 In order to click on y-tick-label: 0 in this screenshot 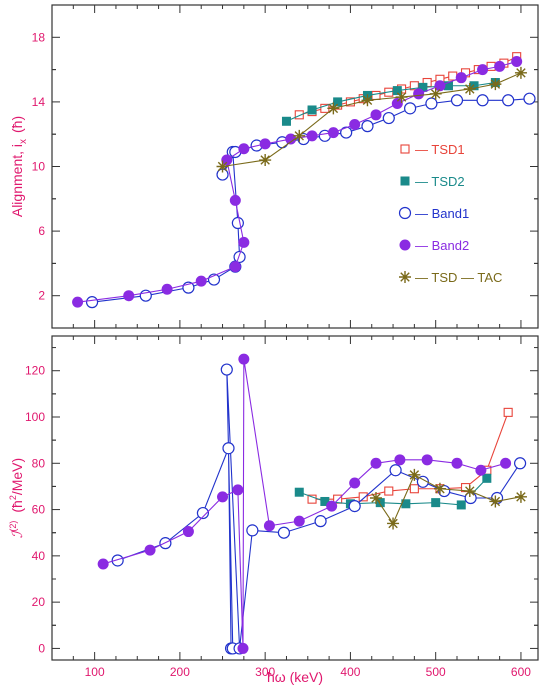, I will do `click(41, 648)`.